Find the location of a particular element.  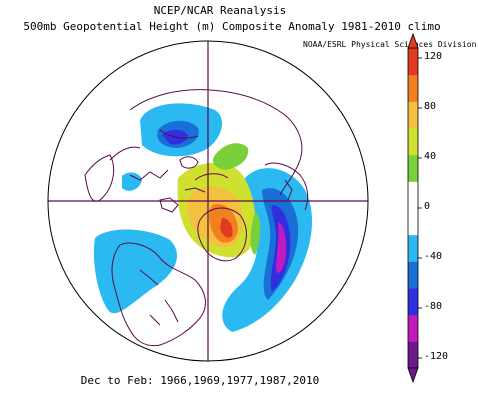

colorbar-tick-label: -80 is located at coordinates (433, 306).